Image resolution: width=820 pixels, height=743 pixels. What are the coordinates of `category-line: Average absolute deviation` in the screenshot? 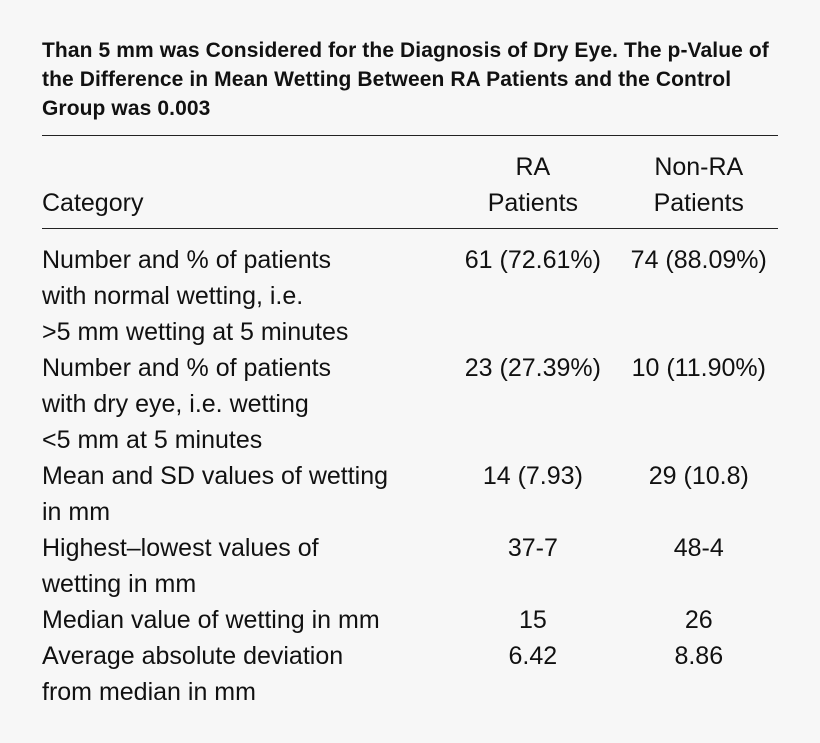 It's located at (193, 656).